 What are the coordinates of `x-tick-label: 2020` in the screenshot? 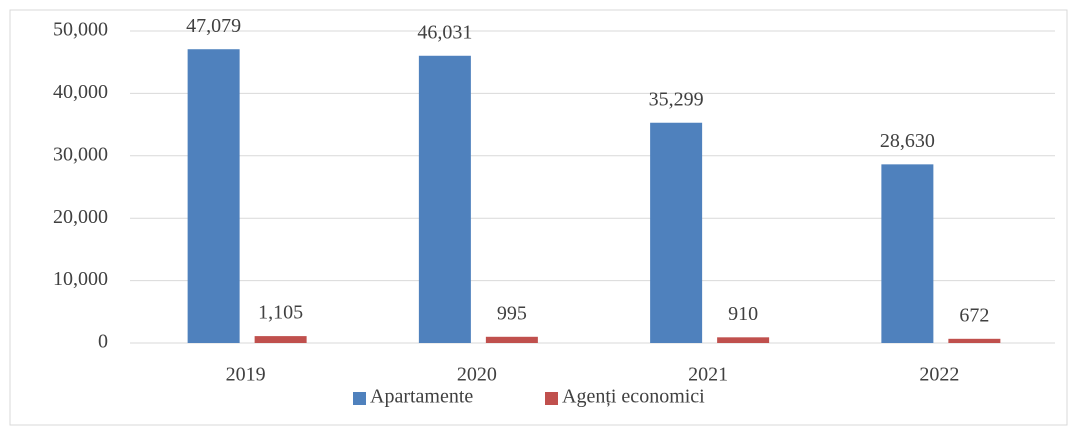 It's located at (477, 375).